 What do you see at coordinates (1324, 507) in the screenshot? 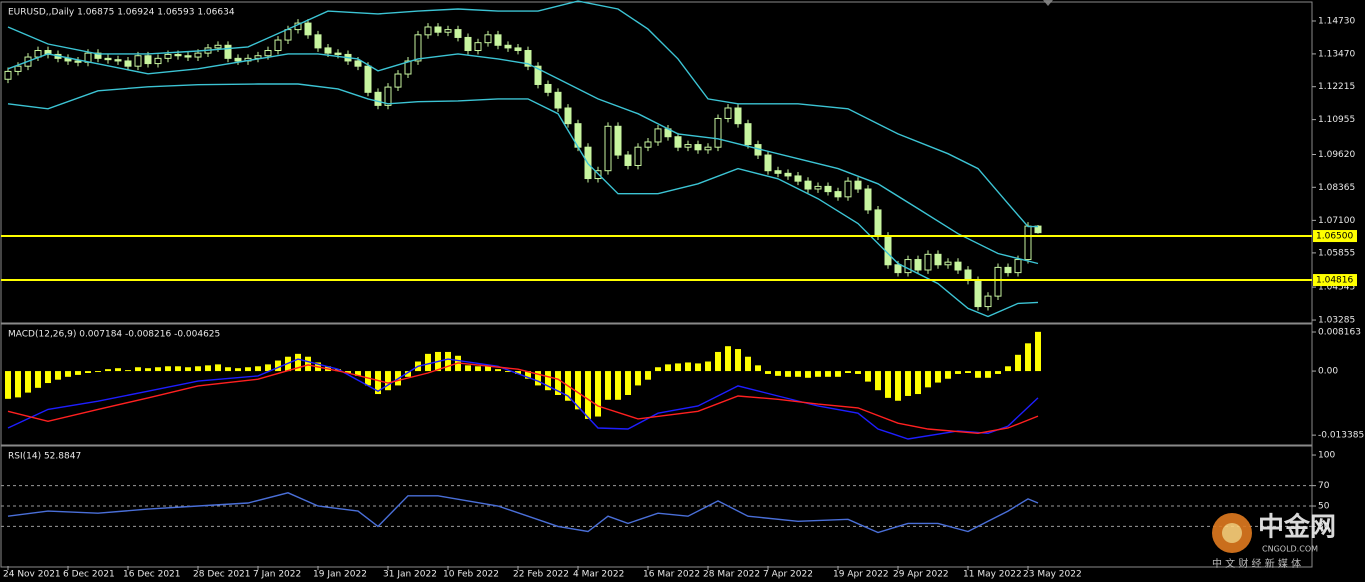
I see `y-tick-label: 50` at bounding box center [1324, 507].